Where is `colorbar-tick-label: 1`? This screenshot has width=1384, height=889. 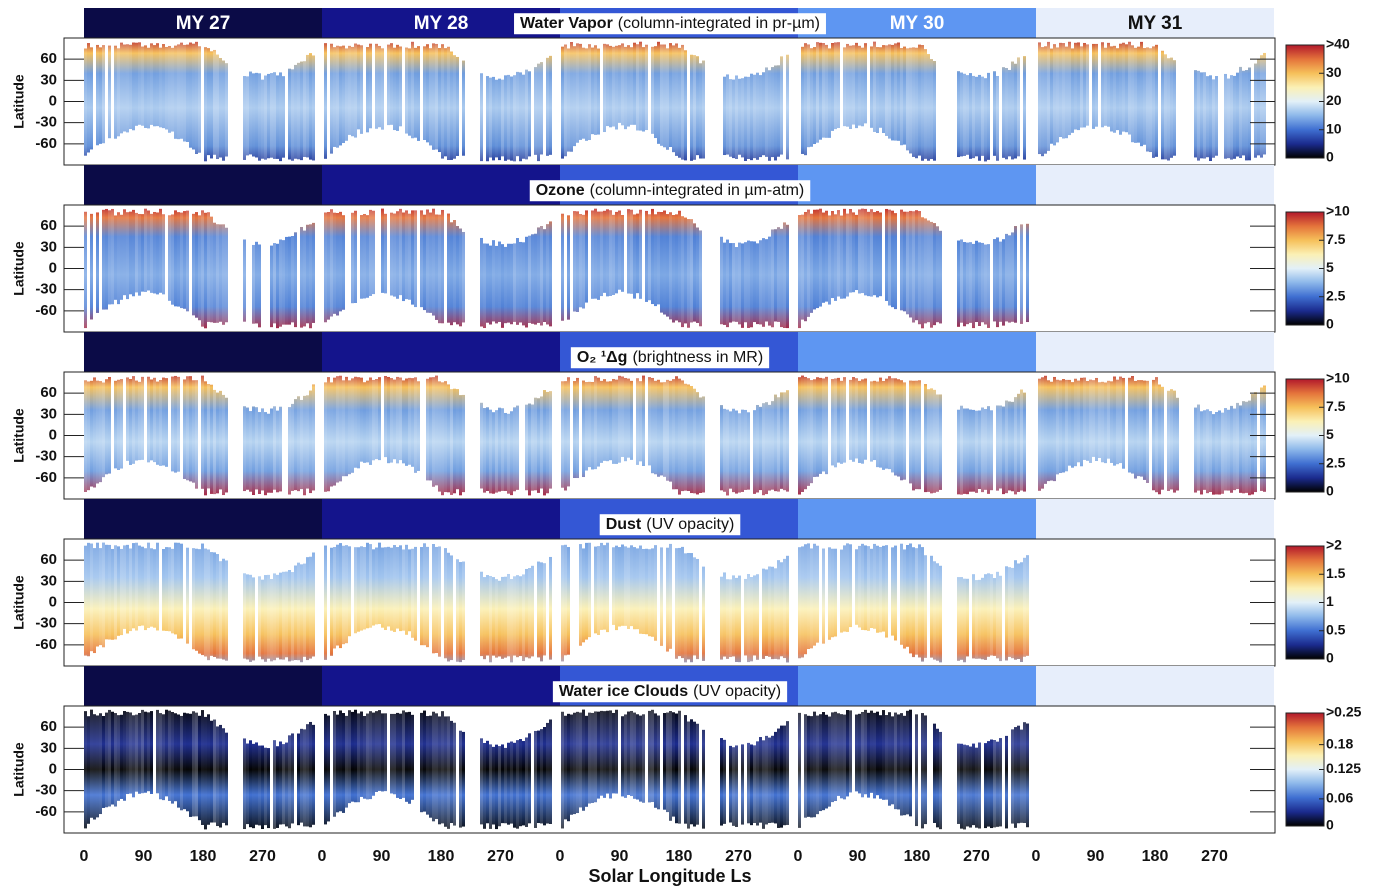 colorbar-tick-label: 1 is located at coordinates (1330, 601).